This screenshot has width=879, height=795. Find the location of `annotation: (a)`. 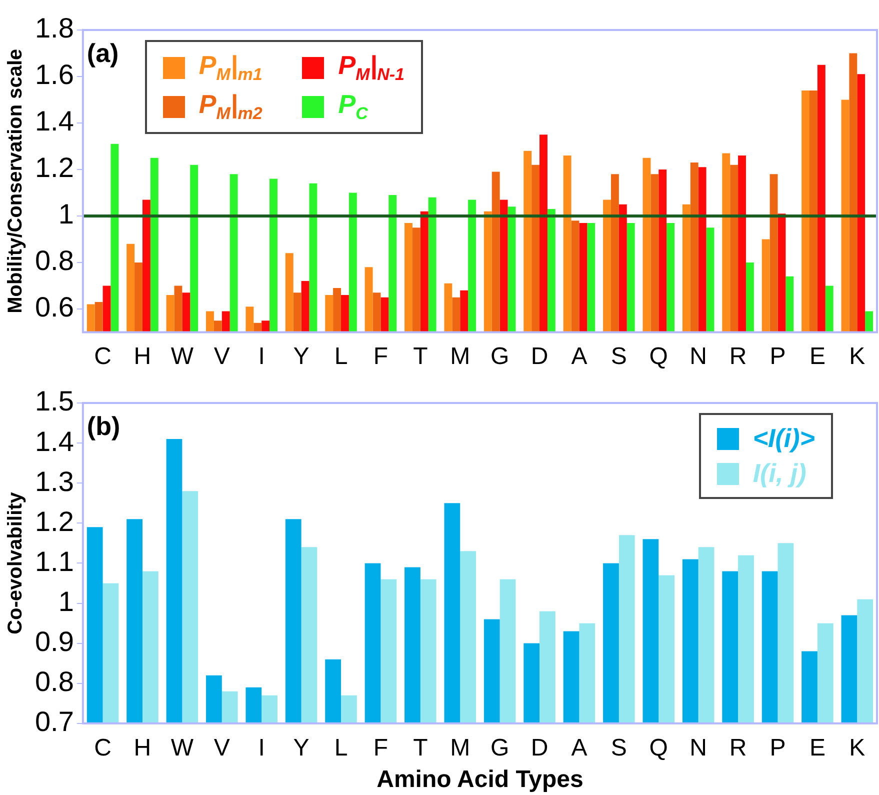

annotation: (a) is located at coordinates (102, 53).